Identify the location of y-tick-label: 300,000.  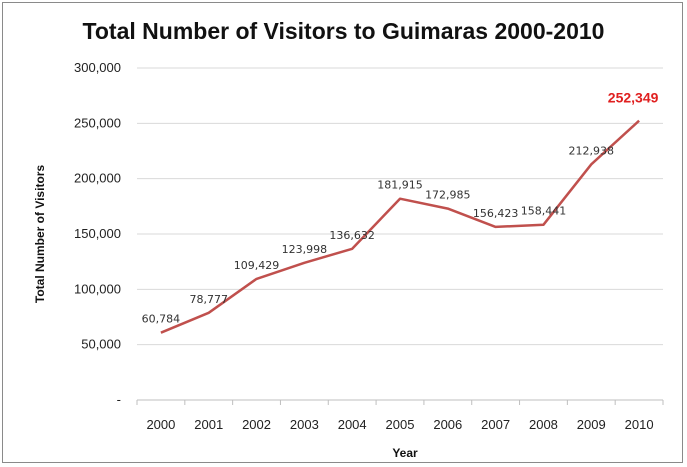
(97, 67).